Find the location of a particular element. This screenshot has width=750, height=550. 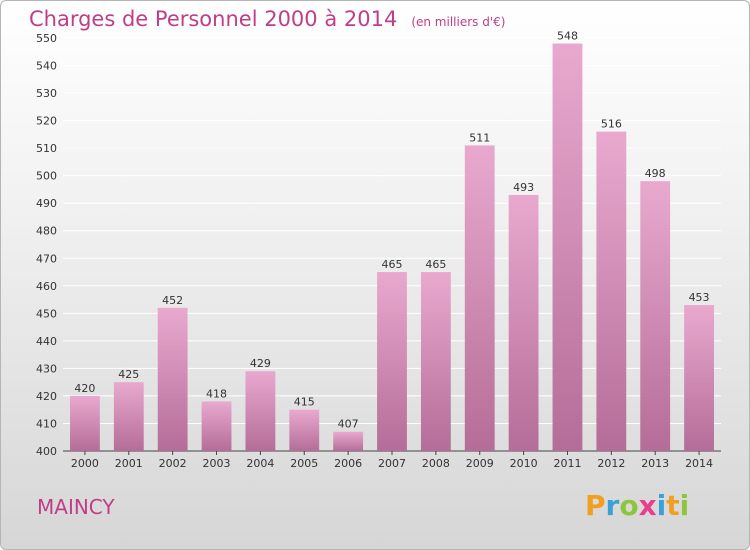

y-tick-label: 450 is located at coordinates (46, 313).